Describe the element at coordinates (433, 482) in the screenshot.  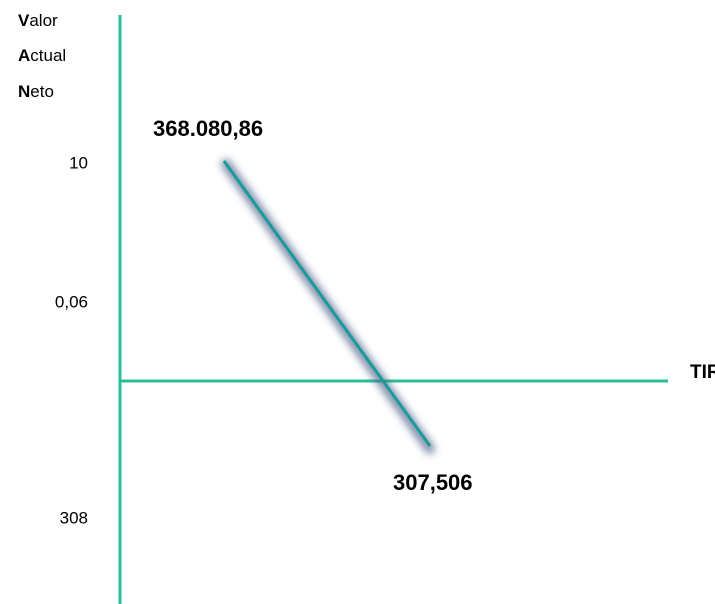
I see `end-label: 307,506` at that location.